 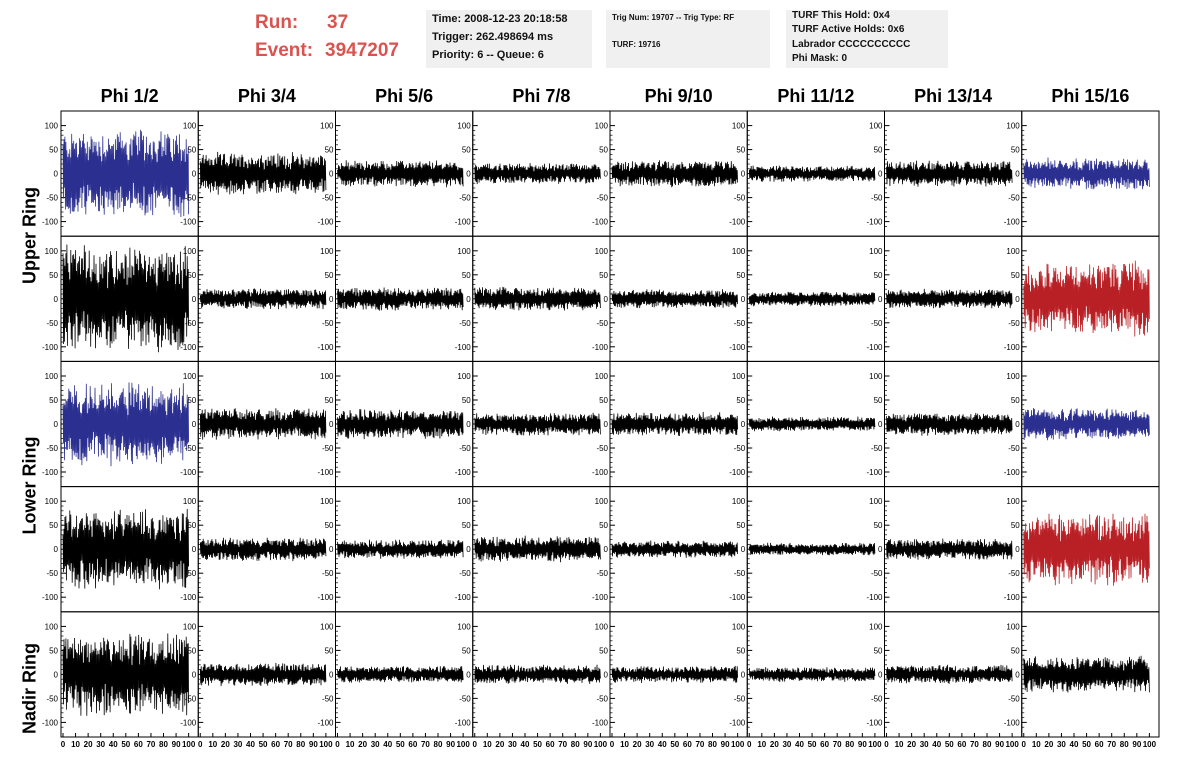 What do you see at coordinates (636, 44) in the screenshot?
I see `turf-text: TURF: 19716` at bounding box center [636, 44].